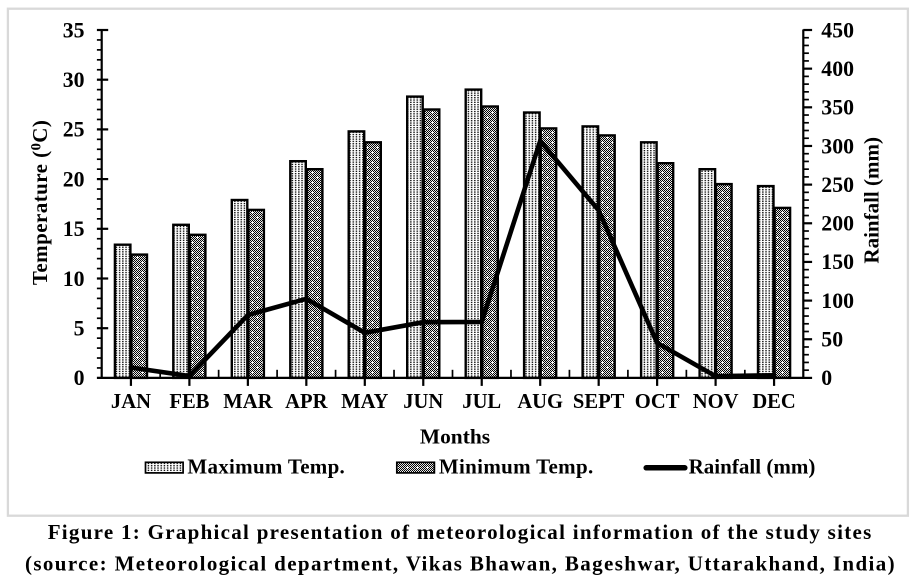 The image size is (917, 588). I want to click on svg-text: 300, so click(837, 146).